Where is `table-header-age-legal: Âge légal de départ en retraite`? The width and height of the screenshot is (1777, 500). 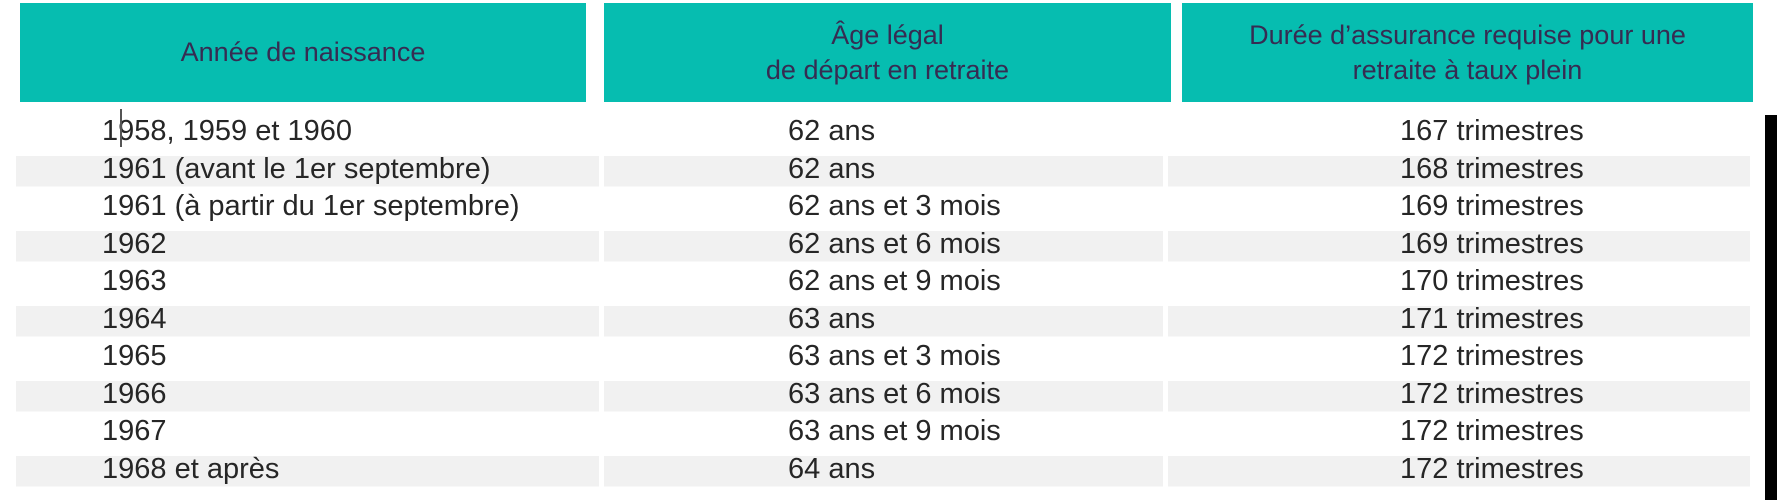 table-header-age-legal: Âge légal de départ en retraite is located at coordinates (887, 52).